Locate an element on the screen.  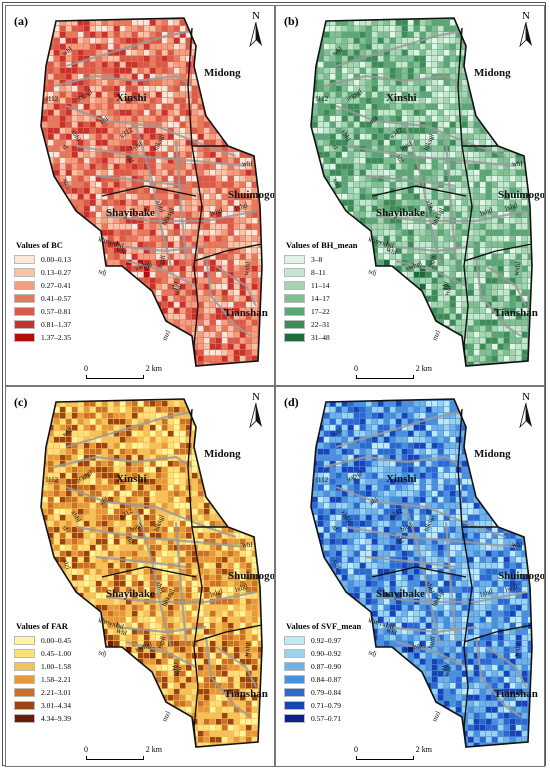
north-arrow-icon: N is located at coordinates (526, 411).